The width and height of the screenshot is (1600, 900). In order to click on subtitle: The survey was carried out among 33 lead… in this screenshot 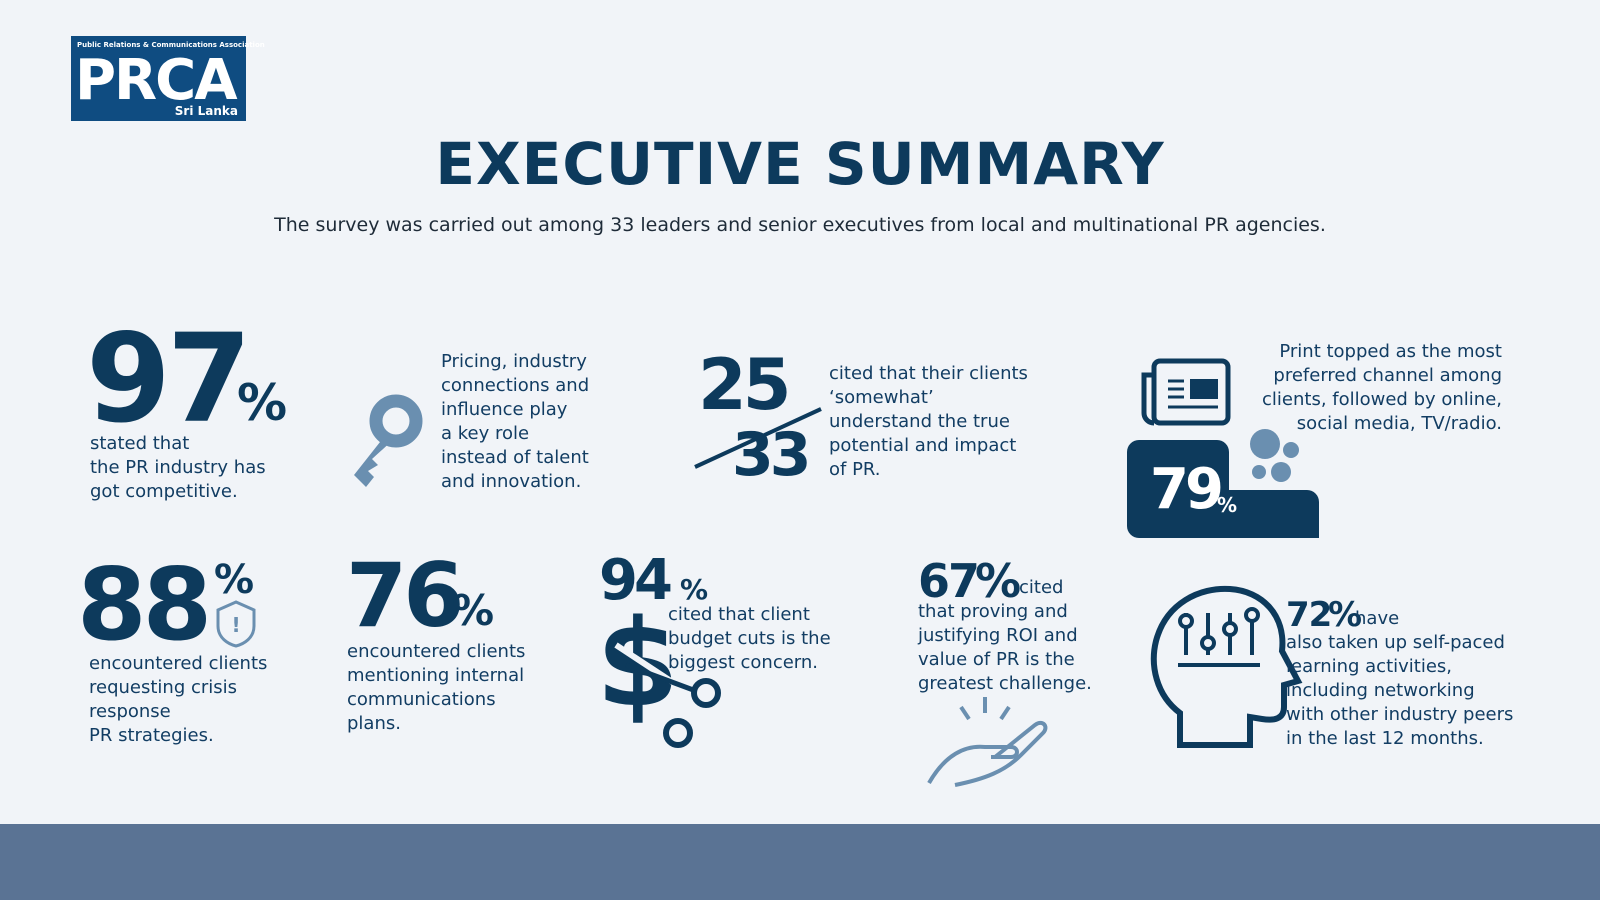, I will do `click(800, 225)`.